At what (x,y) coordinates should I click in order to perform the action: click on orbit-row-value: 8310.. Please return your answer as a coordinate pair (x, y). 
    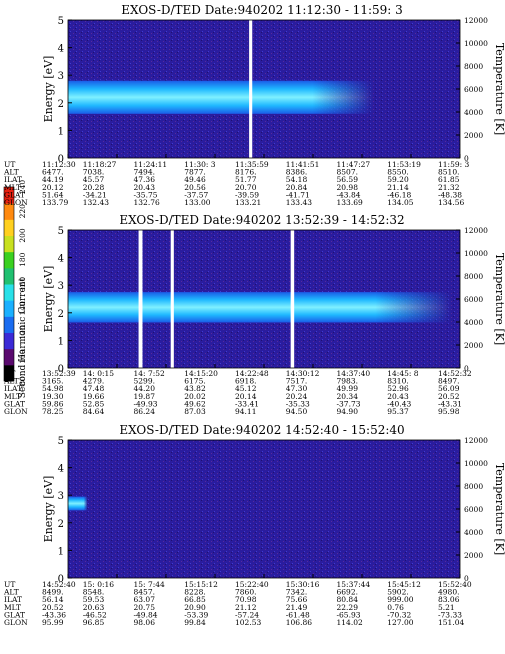
    Looking at the image, I should click on (397, 381).